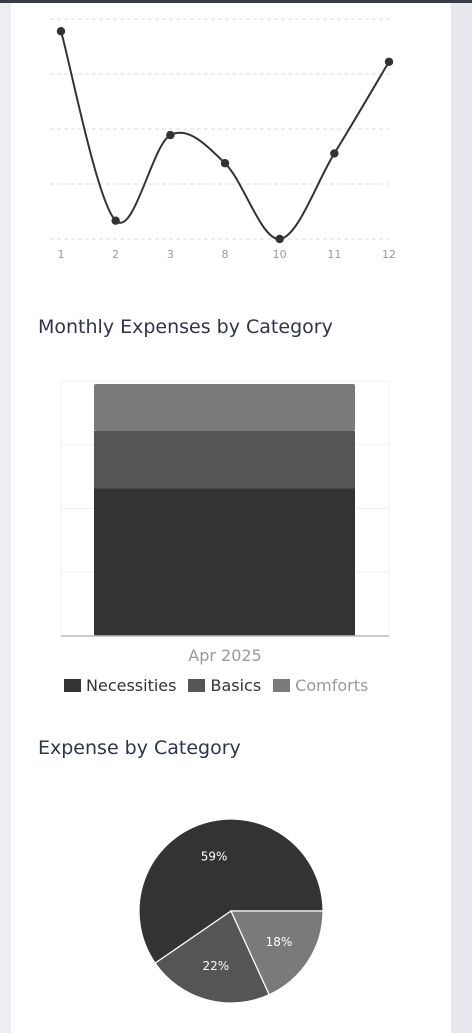  What do you see at coordinates (332, 685) in the screenshot?
I see `legend-label: Comforts` at bounding box center [332, 685].